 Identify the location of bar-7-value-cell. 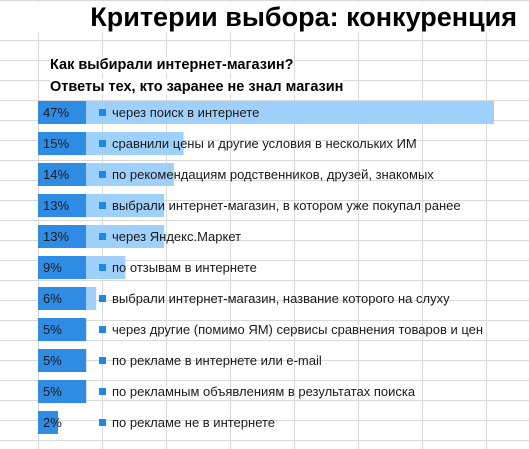
(62, 298).